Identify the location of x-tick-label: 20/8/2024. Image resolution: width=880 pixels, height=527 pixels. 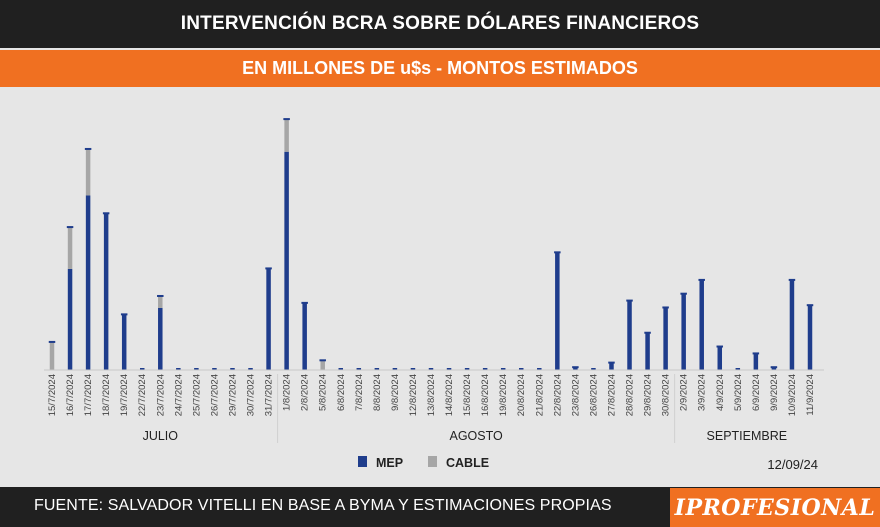
(521, 395).